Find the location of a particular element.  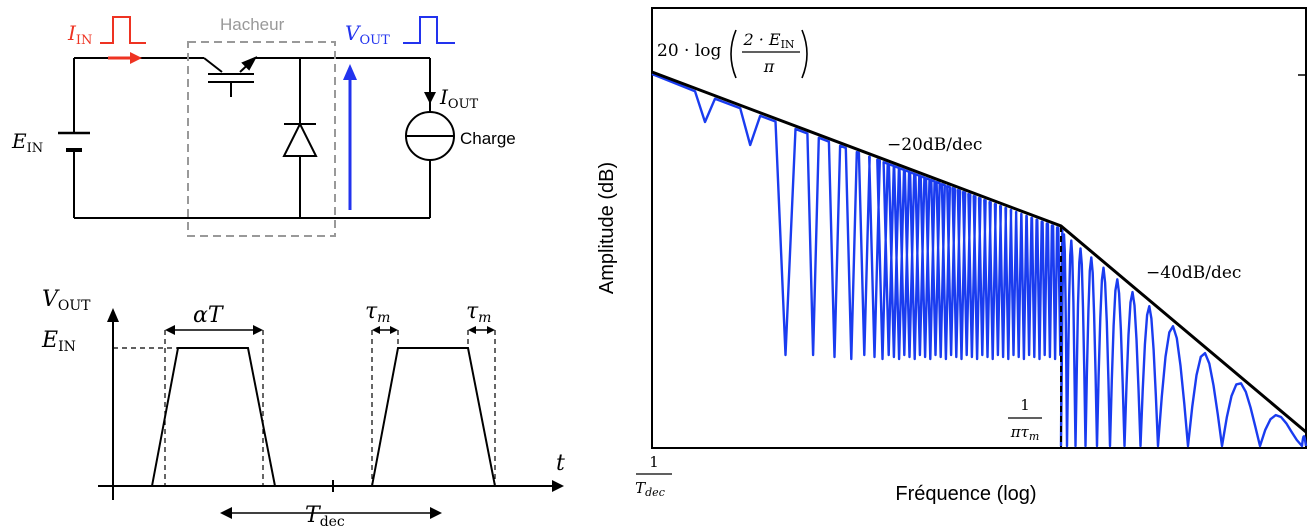

svg-text: Tdec is located at coordinates (650, 489).